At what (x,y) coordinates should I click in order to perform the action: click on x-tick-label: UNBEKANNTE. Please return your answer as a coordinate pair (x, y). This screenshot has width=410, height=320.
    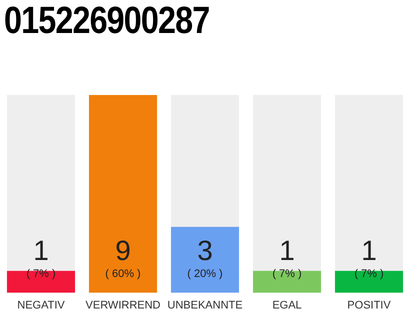
    Looking at the image, I should click on (205, 305).